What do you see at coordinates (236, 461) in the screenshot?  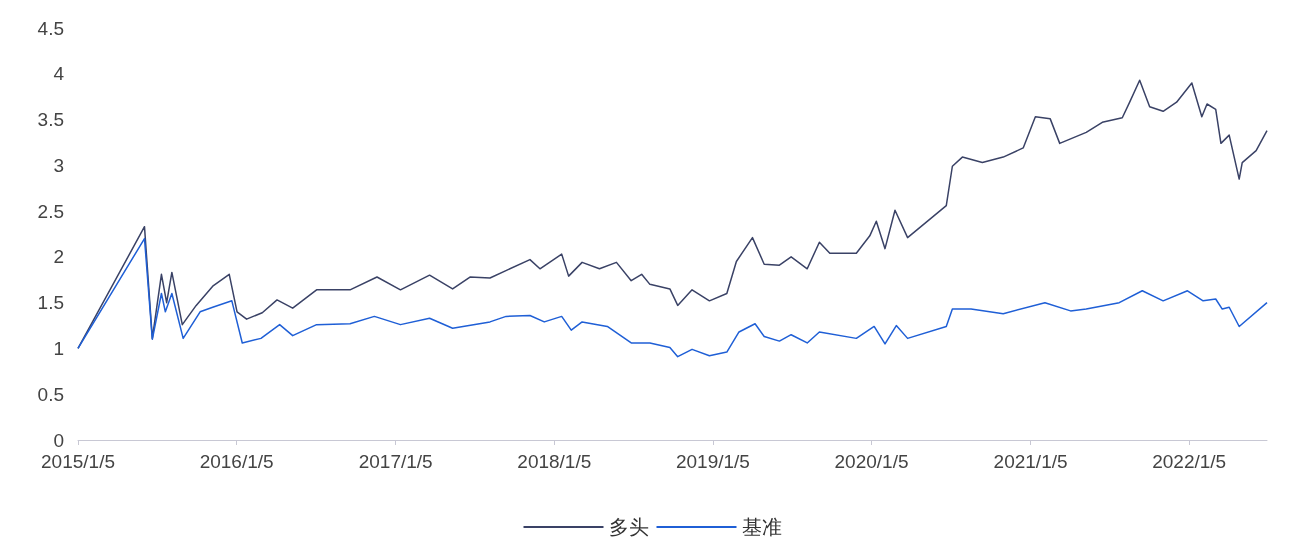 I see `x-tick-label: 2016/1/5` at bounding box center [236, 461].